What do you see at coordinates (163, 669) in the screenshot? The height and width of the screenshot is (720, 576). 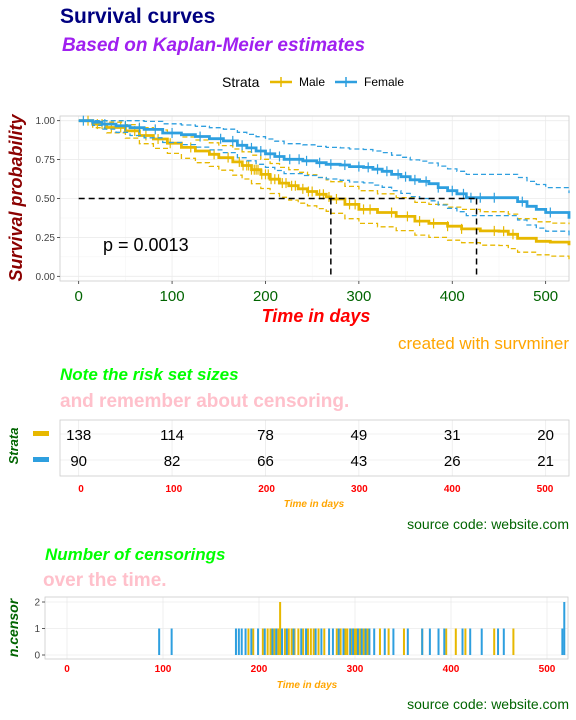 I see `censor-plot-x-tick-label: 100` at bounding box center [163, 669].